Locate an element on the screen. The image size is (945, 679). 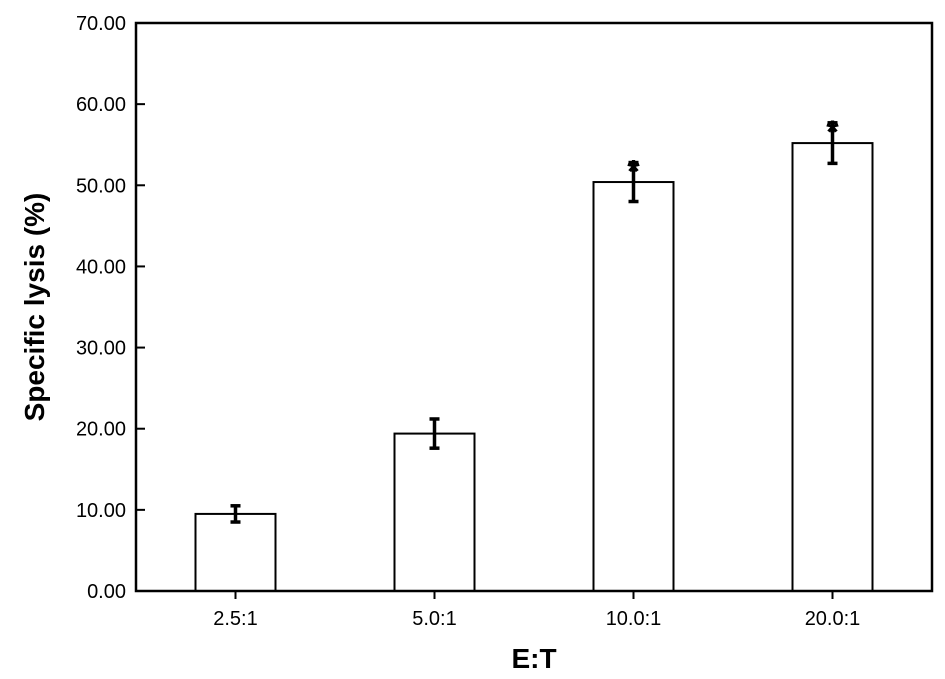
x-axis-title: E:T is located at coordinates (533, 658).